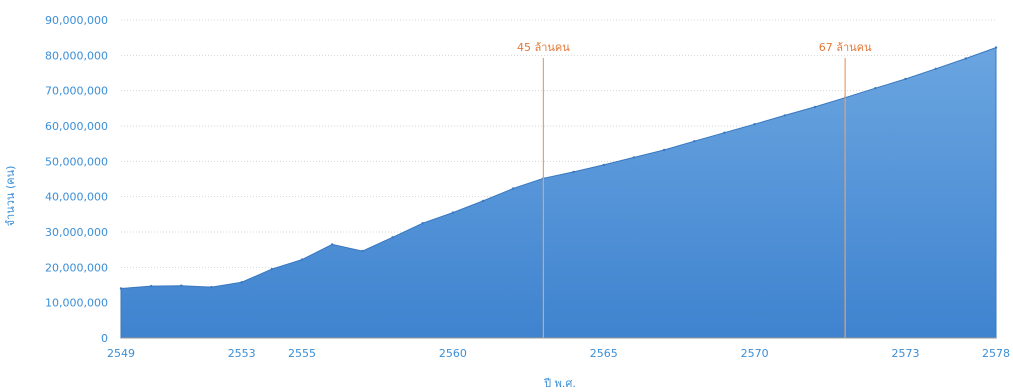  What do you see at coordinates (76, 267) in the screenshot?
I see `y-tick-label: 20,000,000` at bounding box center [76, 267].